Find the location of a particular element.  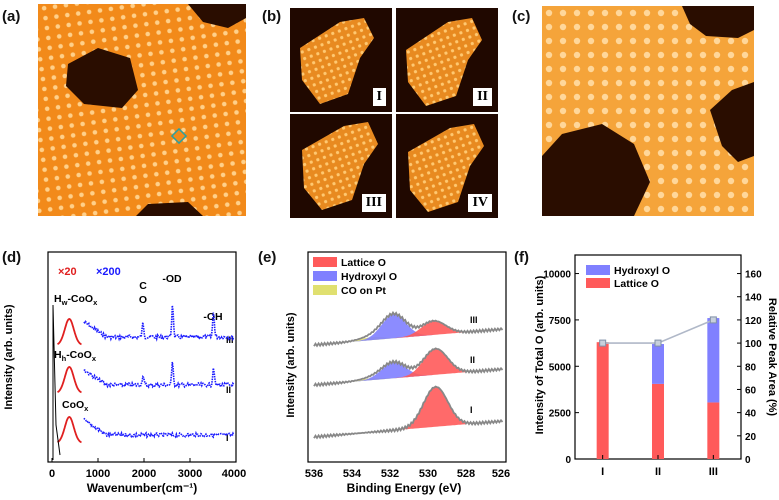

bar-yticks-left: 0 2500 5000 7500 10000 is located at coordinates (561, 368).